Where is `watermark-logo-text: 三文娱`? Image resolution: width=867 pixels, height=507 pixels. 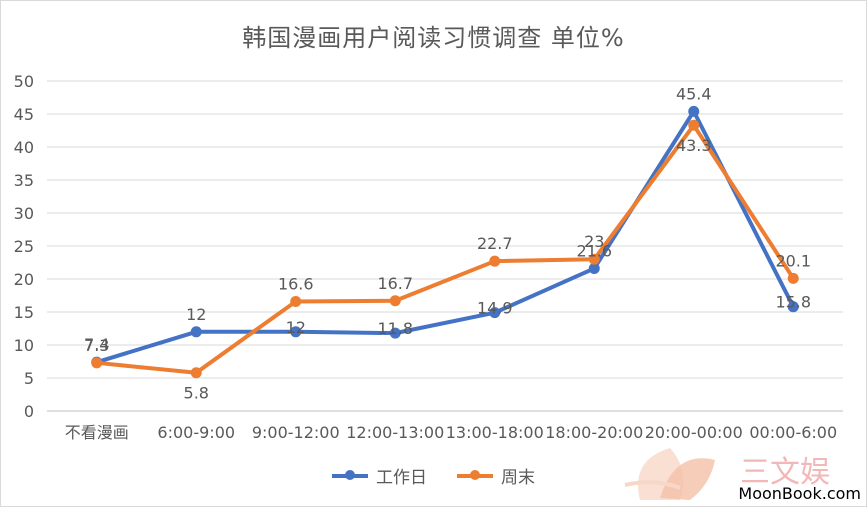
watermark-logo-text: 三文娱 is located at coordinates (785, 472).